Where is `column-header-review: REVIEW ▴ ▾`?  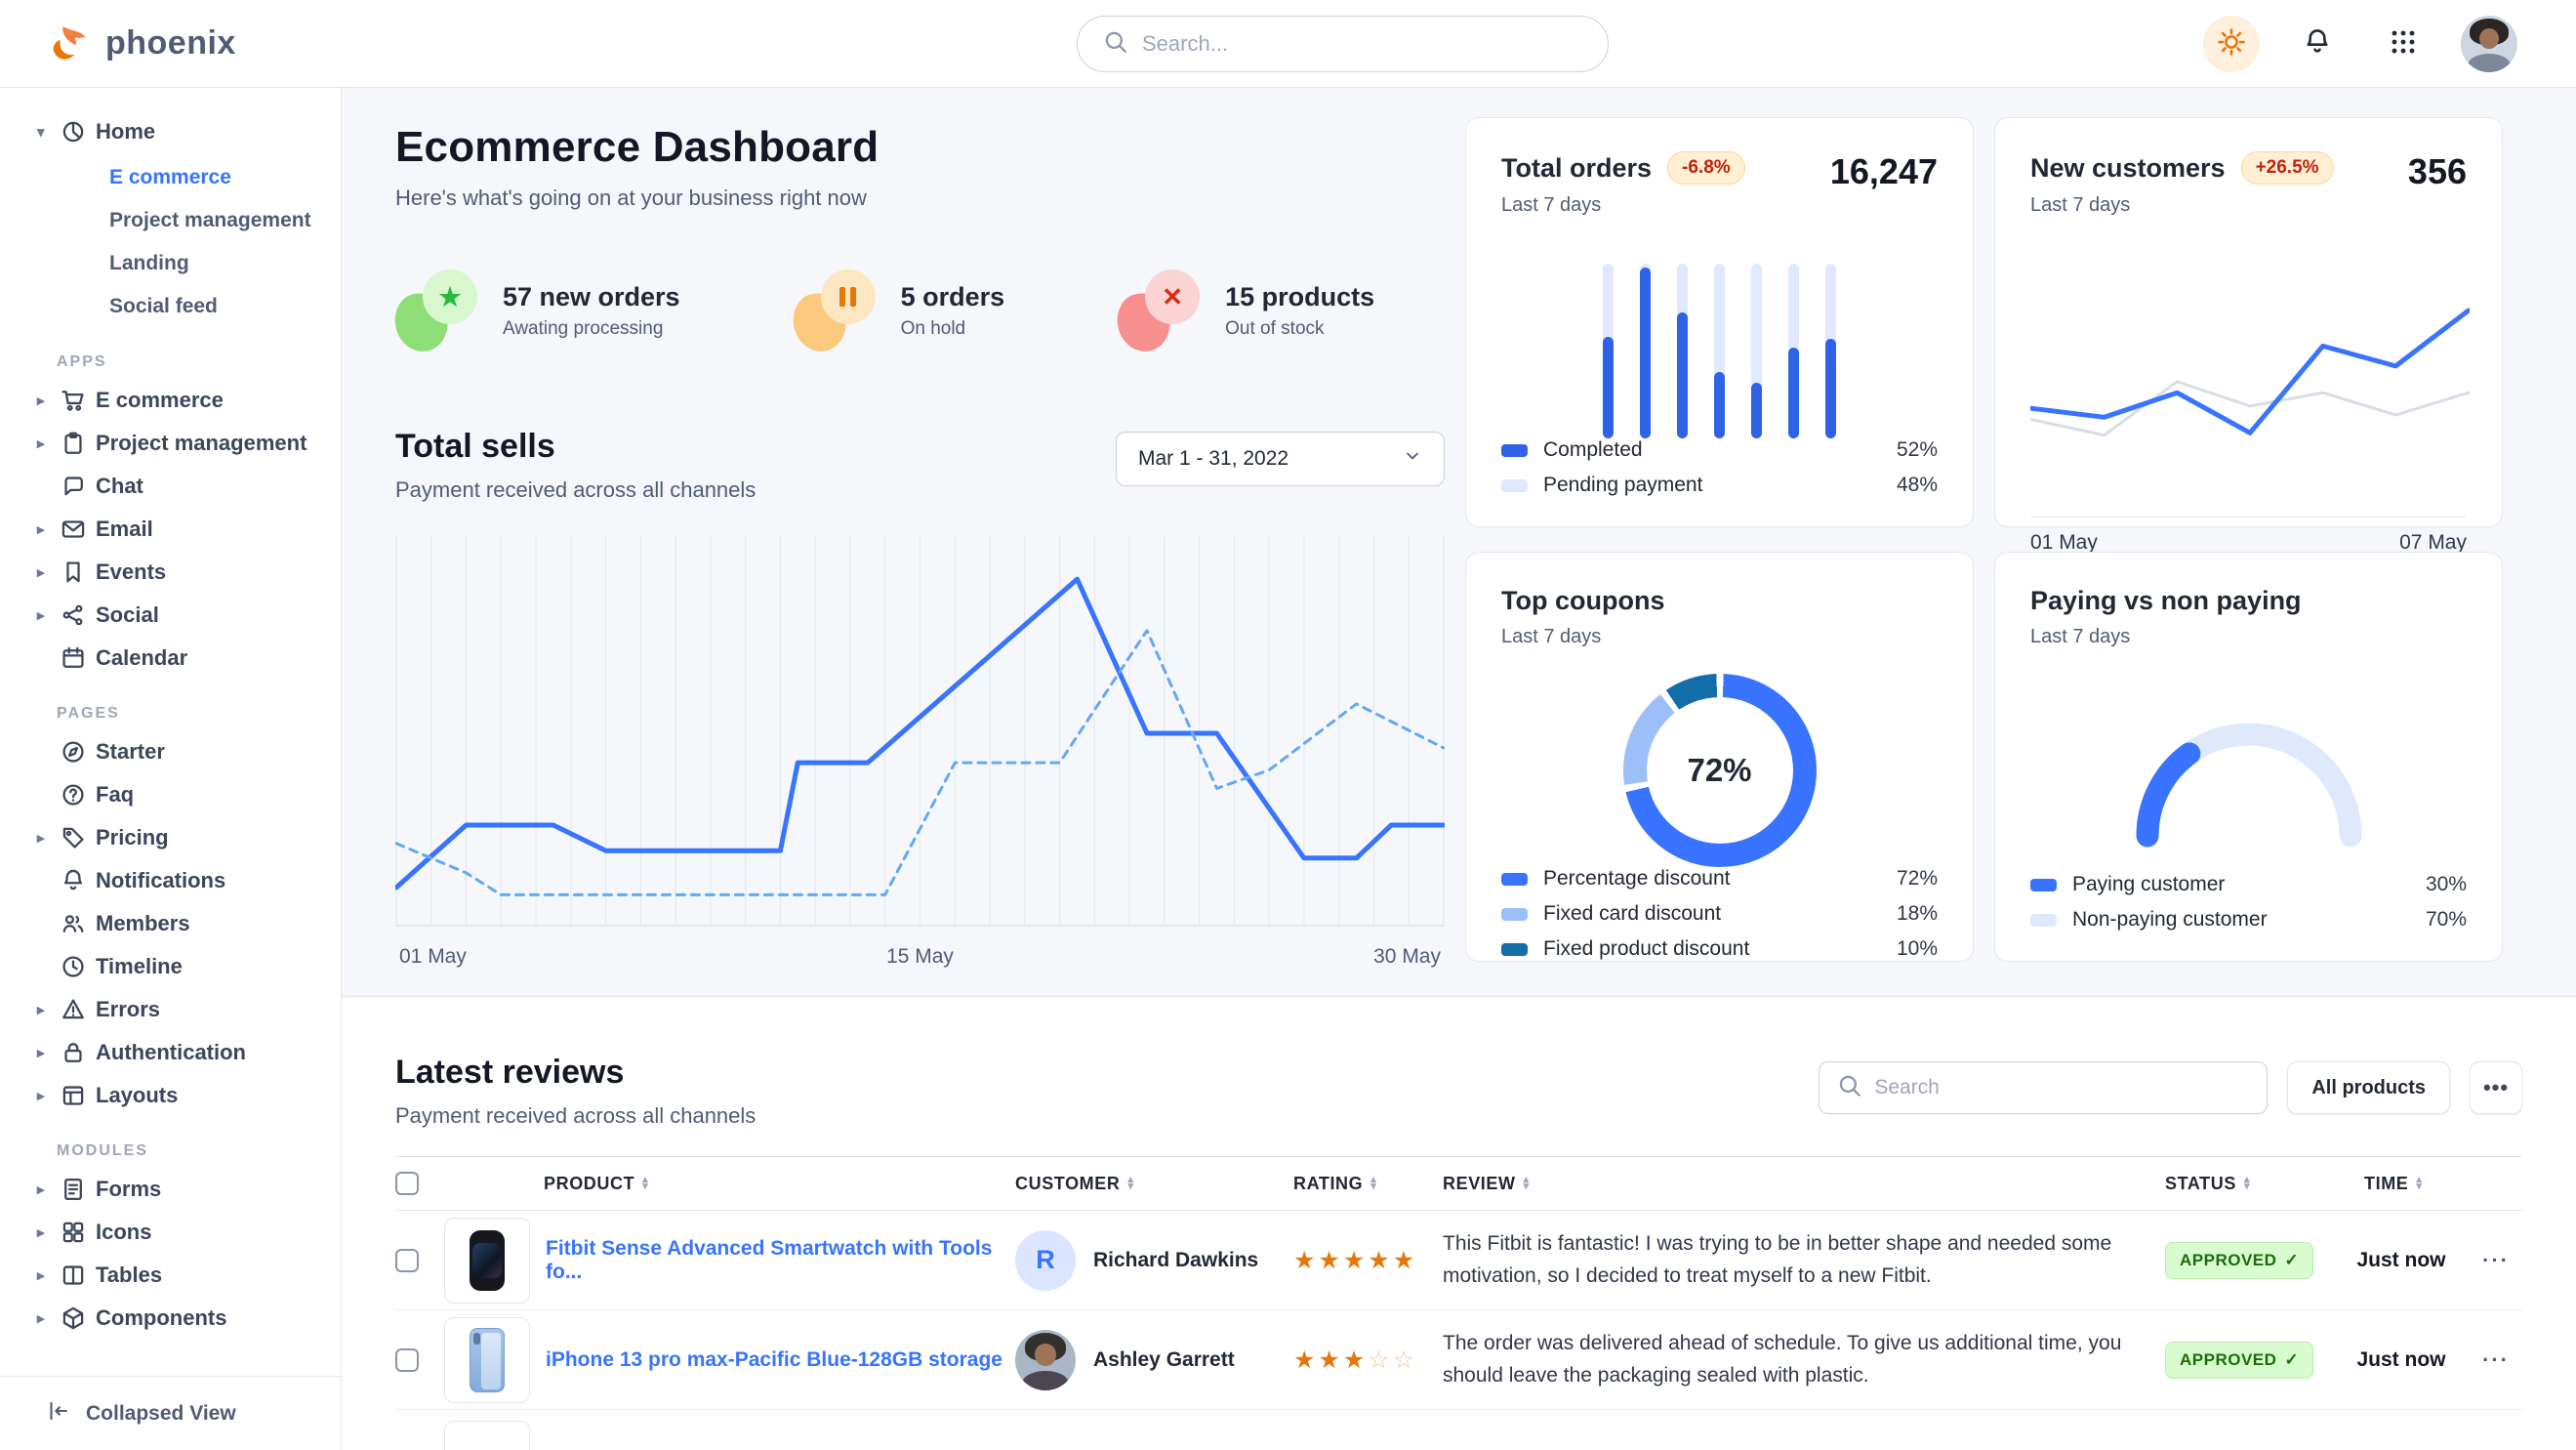
column-header-review: REVIEW ▴ ▾ is located at coordinates (1486, 1183).